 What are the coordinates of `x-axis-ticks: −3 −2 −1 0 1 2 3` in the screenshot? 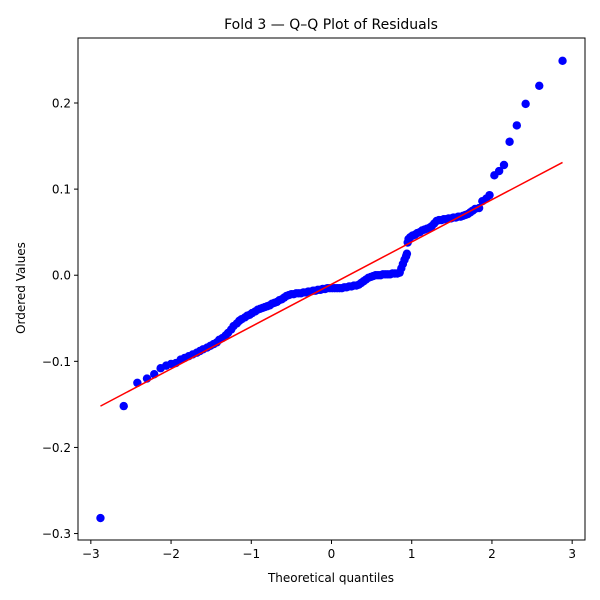 It's located at (329, 550).